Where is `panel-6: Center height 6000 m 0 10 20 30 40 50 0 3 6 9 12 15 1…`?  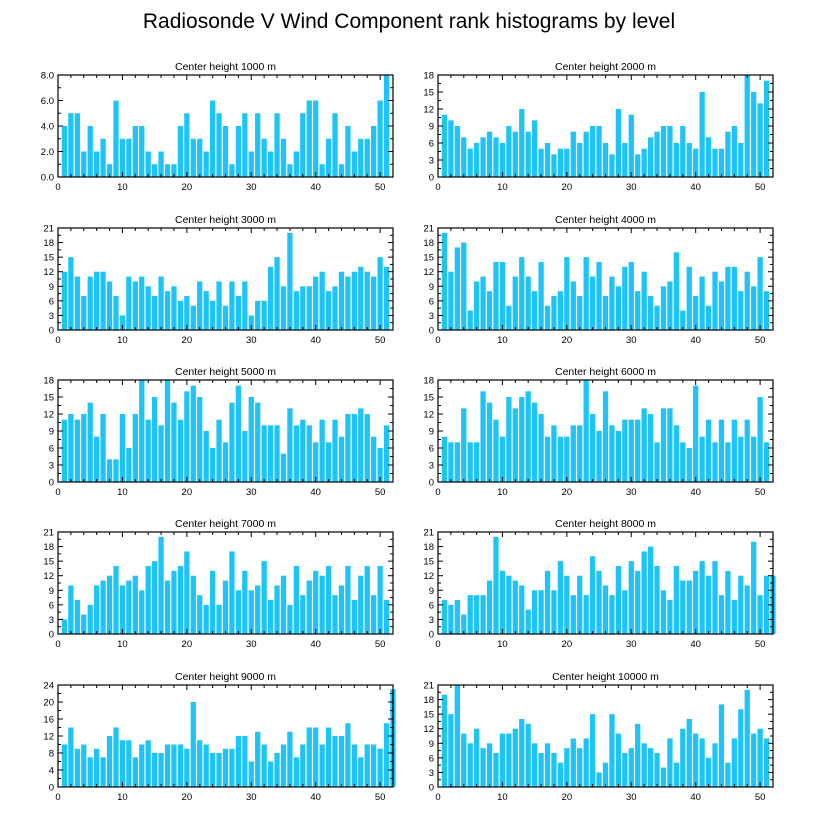 panel-6: Center height 6000 m 0 10 20 30 40 50 0 3 6 9 12 15 1… is located at coordinates (598, 432).